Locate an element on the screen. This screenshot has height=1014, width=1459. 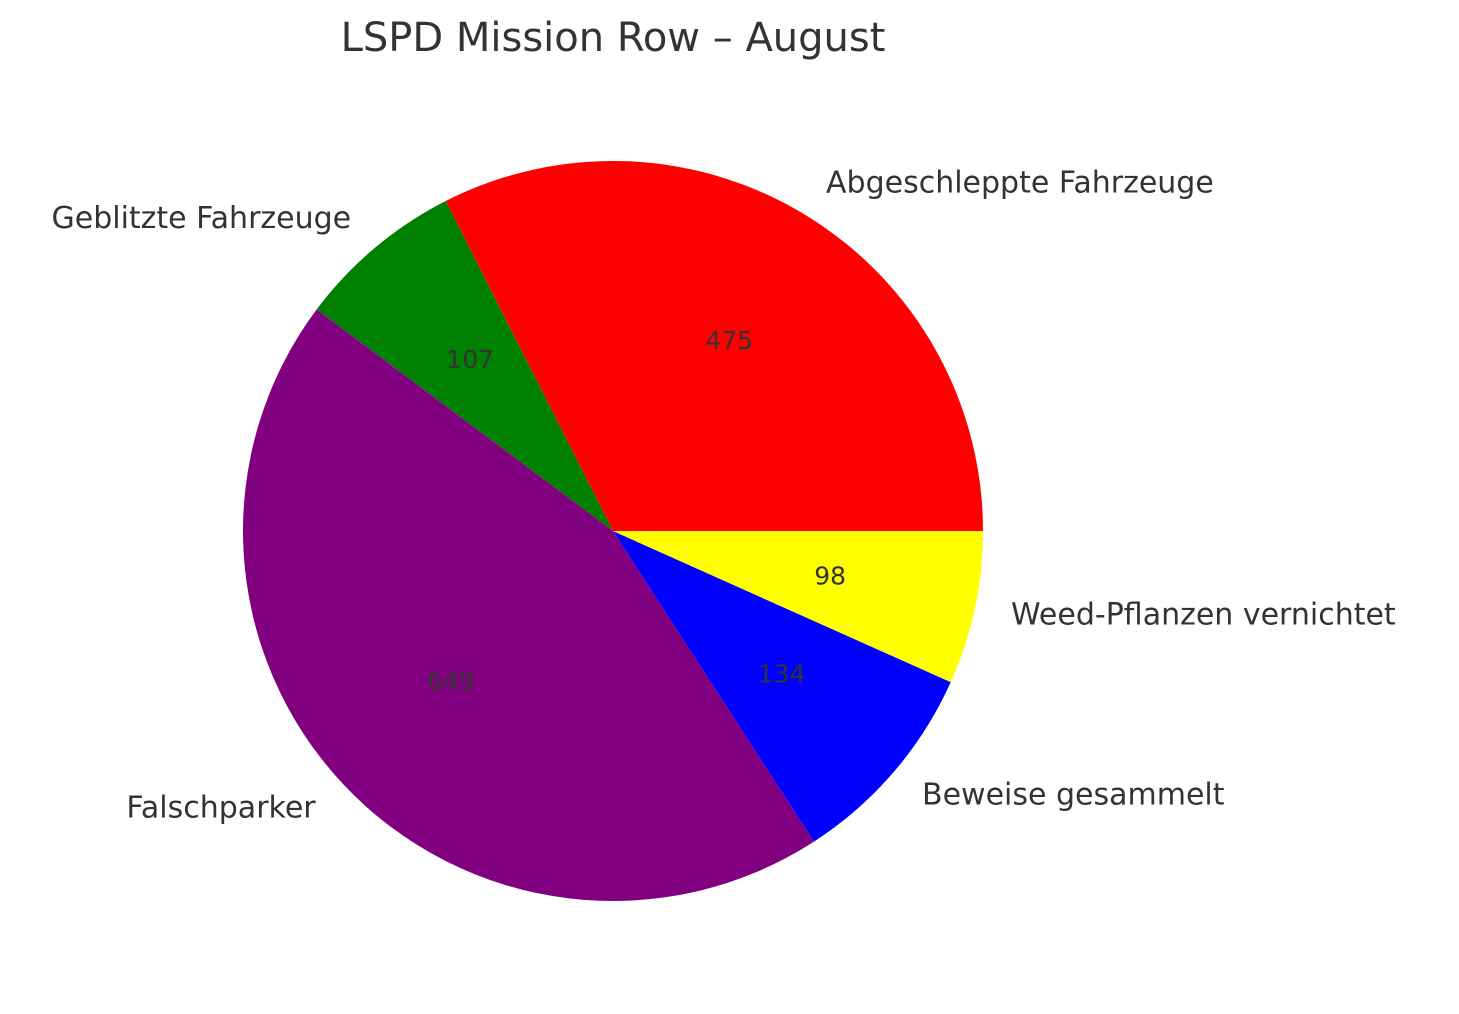
slice-label: Falschparker is located at coordinates (221, 807).